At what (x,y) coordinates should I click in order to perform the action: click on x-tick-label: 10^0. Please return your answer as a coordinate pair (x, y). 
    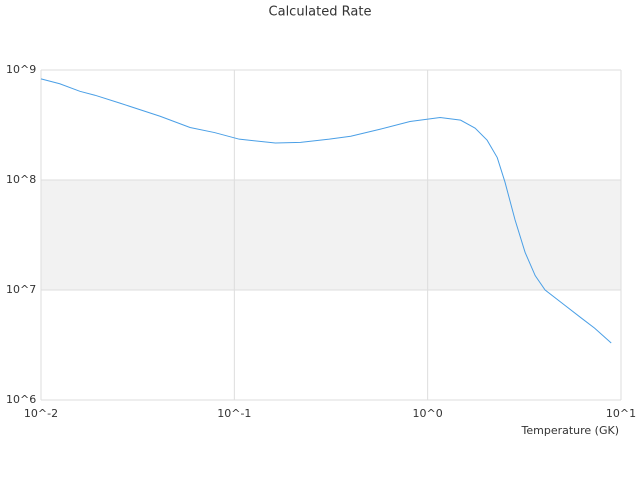
    Looking at the image, I should click on (428, 413).